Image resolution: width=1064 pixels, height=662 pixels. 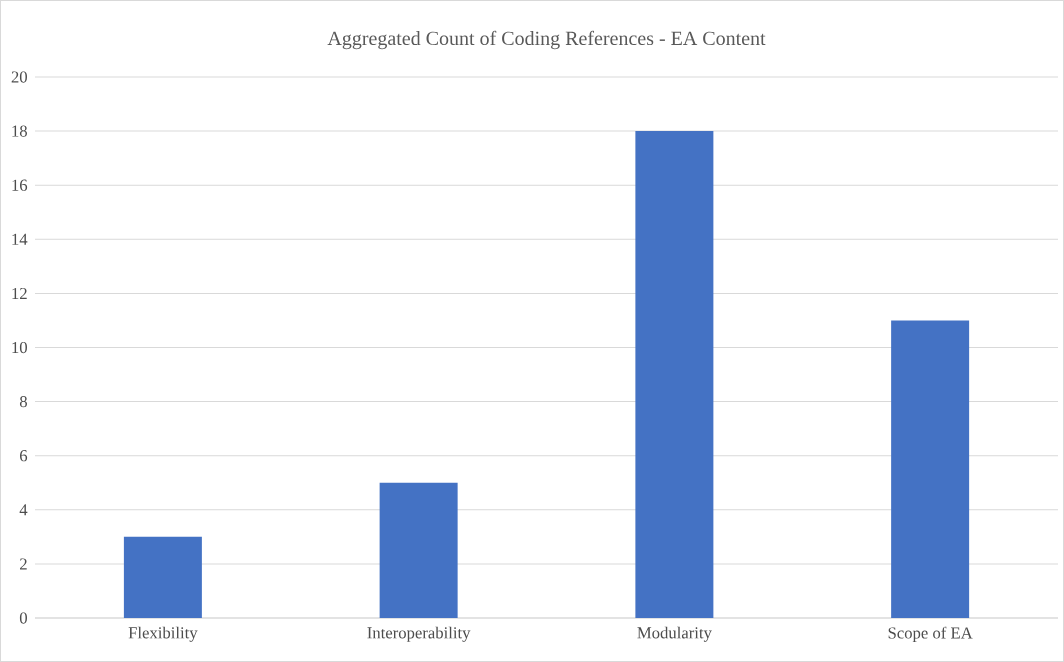 What do you see at coordinates (674, 634) in the screenshot?
I see `x-tick-label: Modularity` at bounding box center [674, 634].